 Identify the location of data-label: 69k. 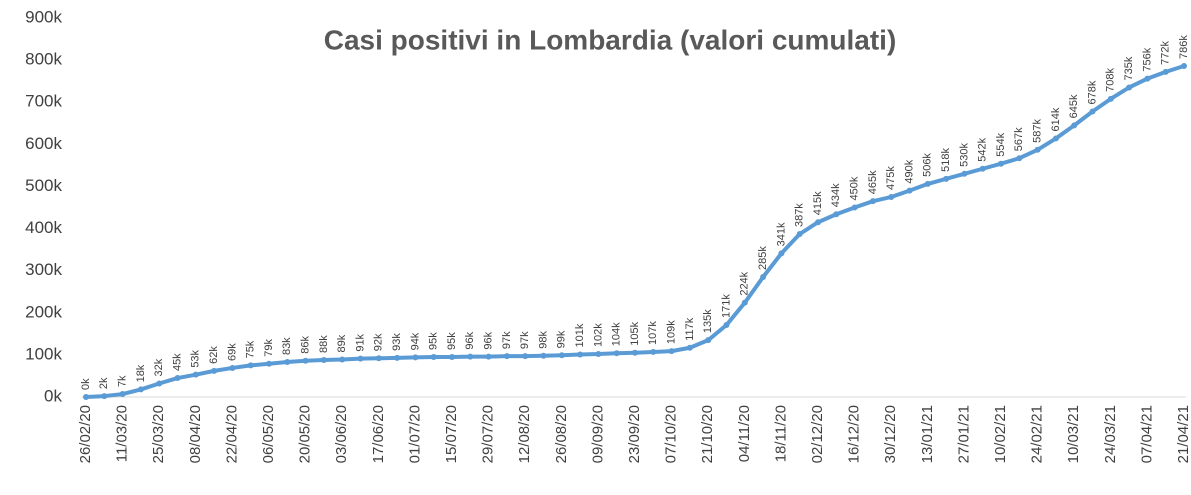
(232, 352).